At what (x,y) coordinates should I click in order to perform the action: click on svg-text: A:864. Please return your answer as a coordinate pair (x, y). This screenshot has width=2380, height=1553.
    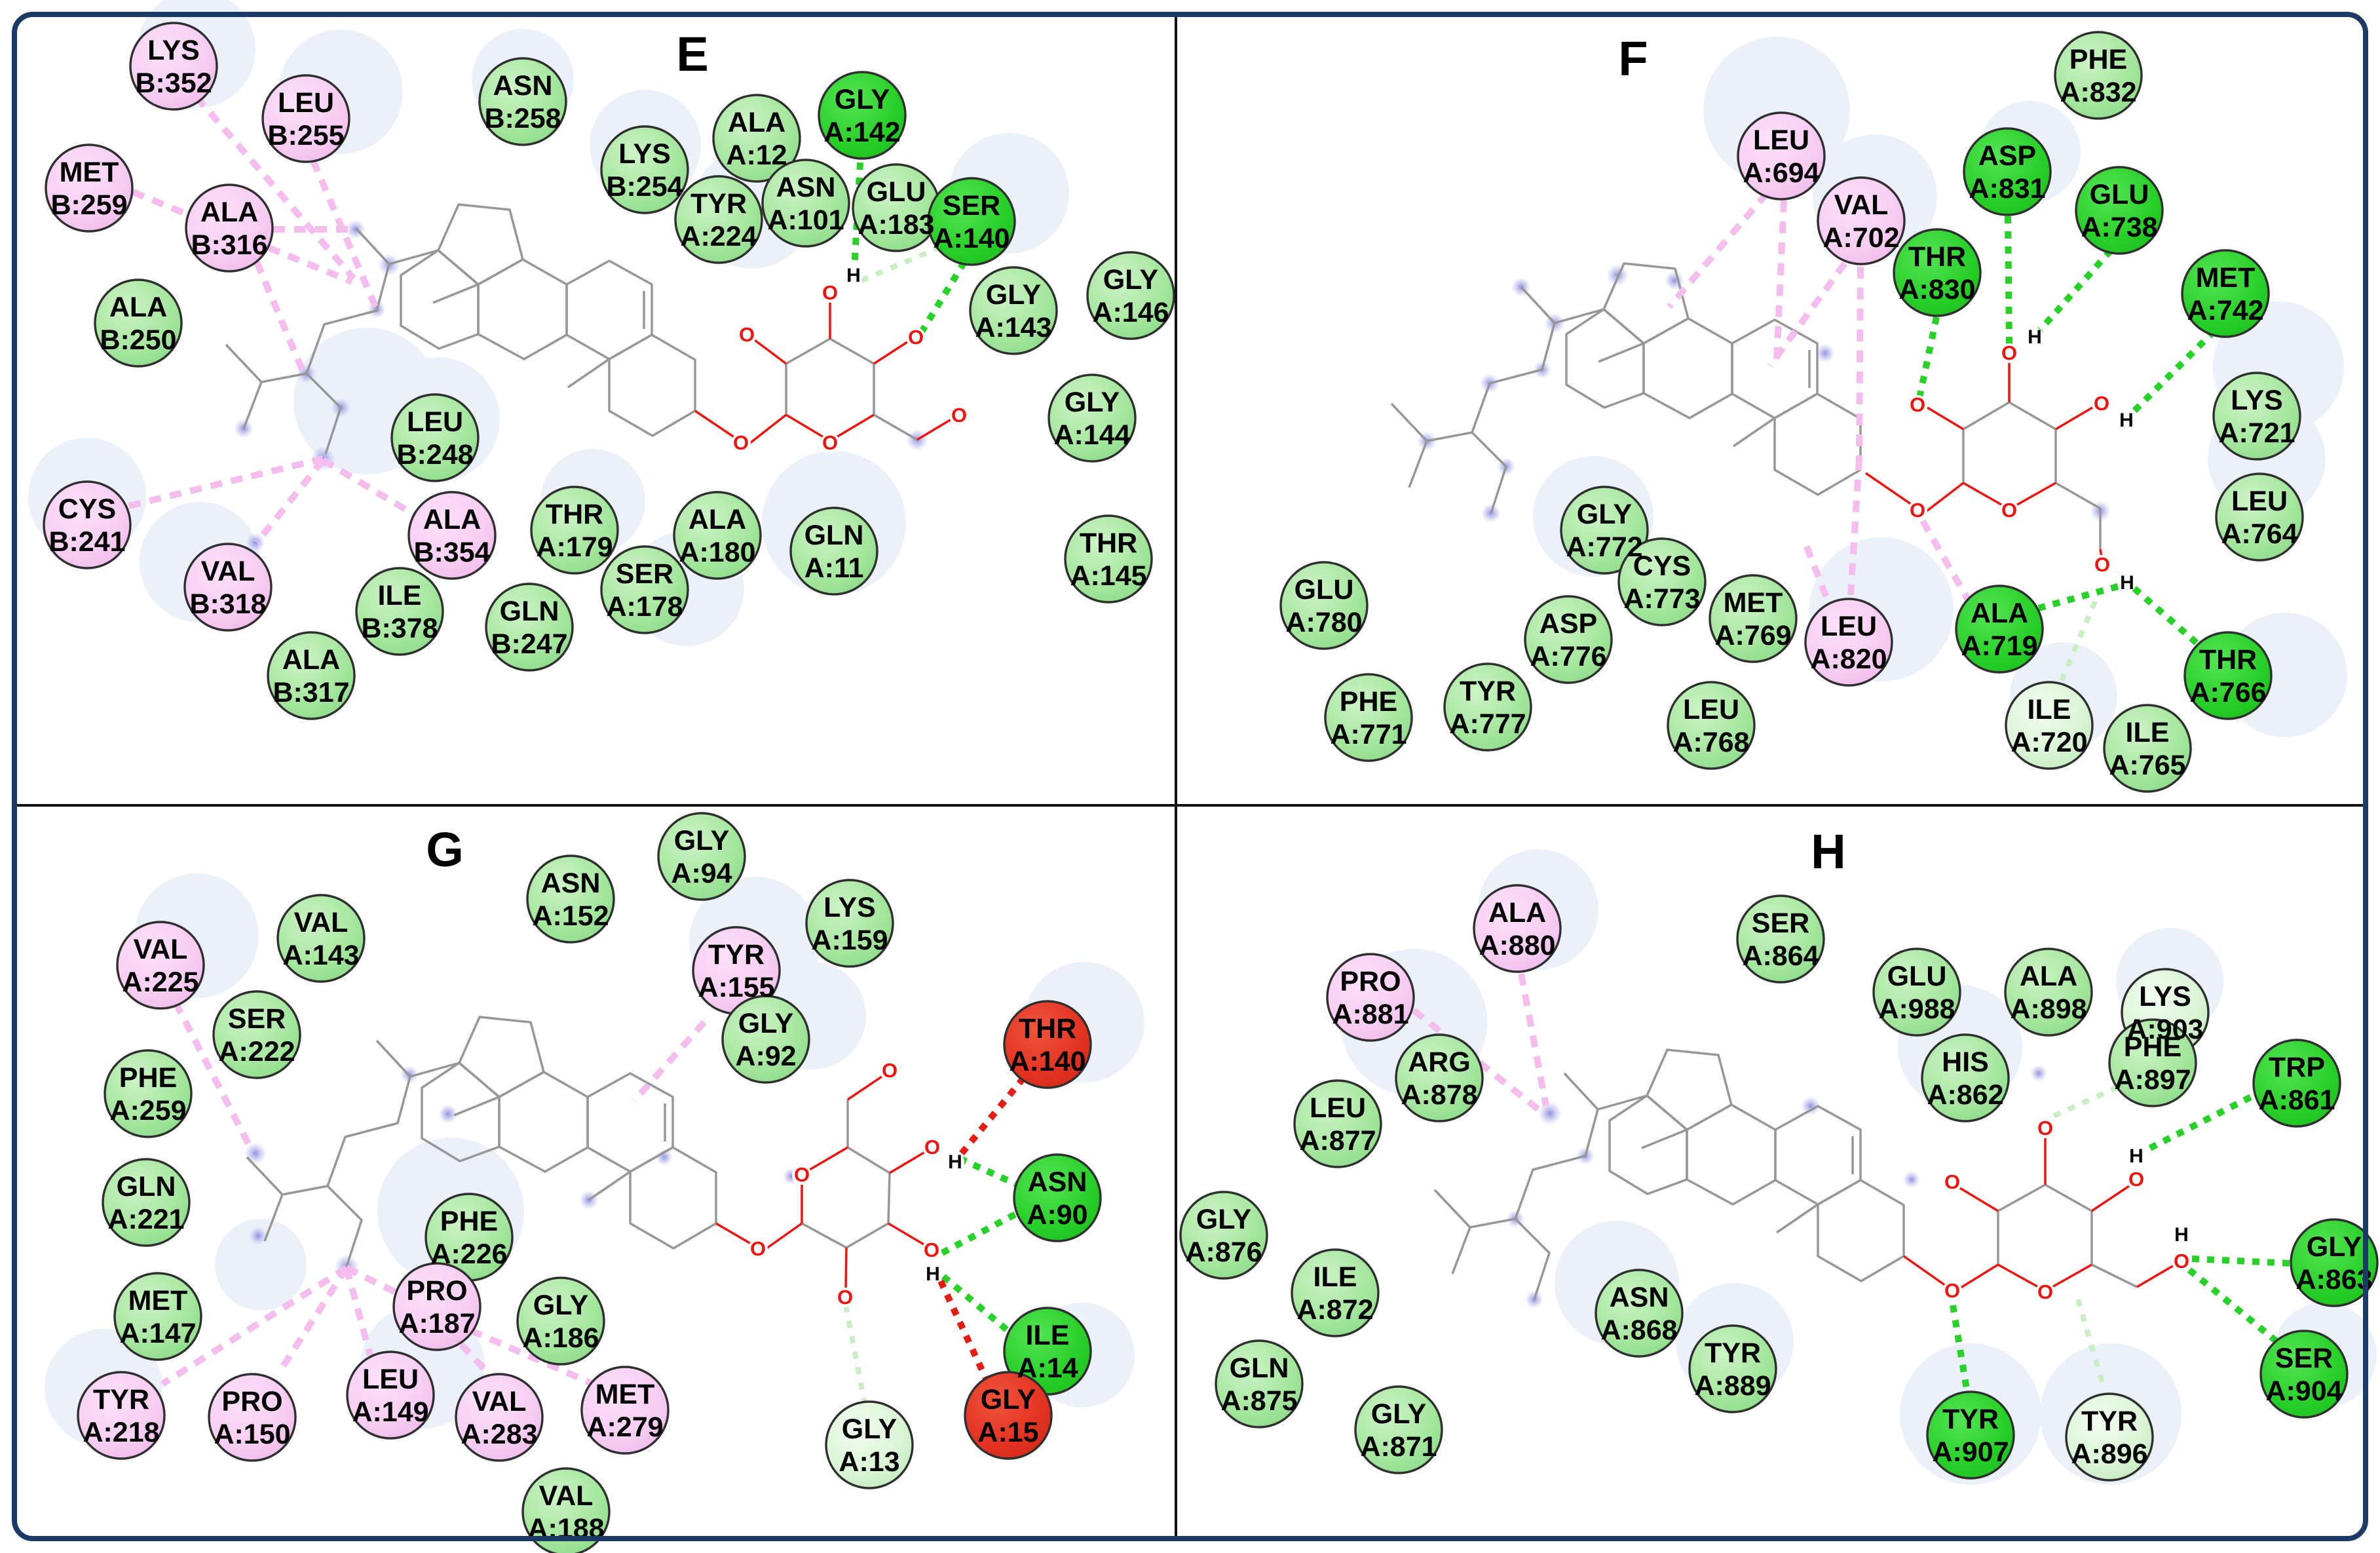
    Looking at the image, I should click on (1780, 956).